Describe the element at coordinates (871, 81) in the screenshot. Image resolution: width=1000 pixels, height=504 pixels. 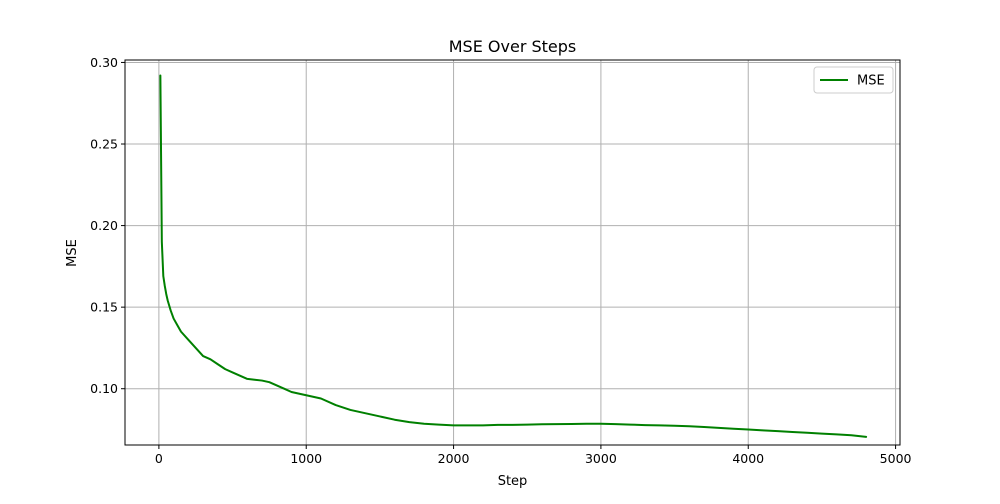
I see `legend-label-mse: MSE` at that location.